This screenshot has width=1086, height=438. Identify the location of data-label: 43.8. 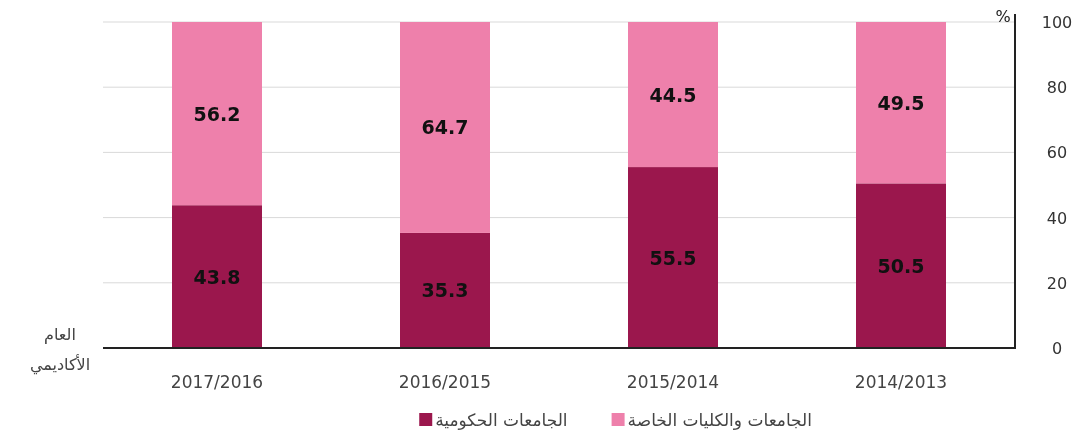
(217, 276).